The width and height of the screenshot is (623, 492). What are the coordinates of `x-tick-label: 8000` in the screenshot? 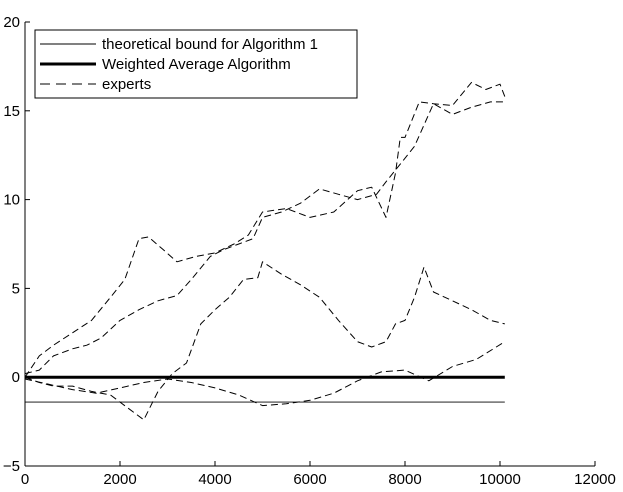 It's located at (404, 479).